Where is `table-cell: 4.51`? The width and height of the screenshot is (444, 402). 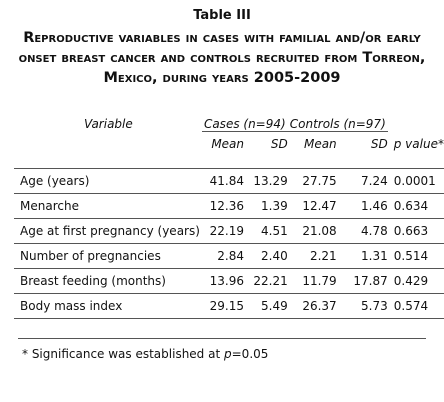
table-cell: 4.51 is located at coordinates (266, 231).